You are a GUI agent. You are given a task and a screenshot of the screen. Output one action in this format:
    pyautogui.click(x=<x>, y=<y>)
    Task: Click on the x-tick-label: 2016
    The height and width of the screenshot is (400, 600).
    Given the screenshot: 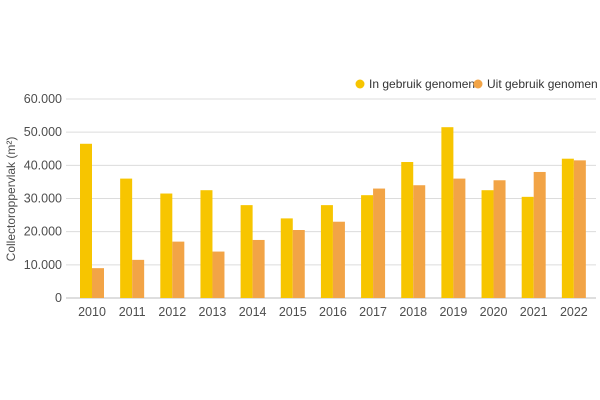 What is the action you would take?
    pyautogui.click(x=333, y=312)
    